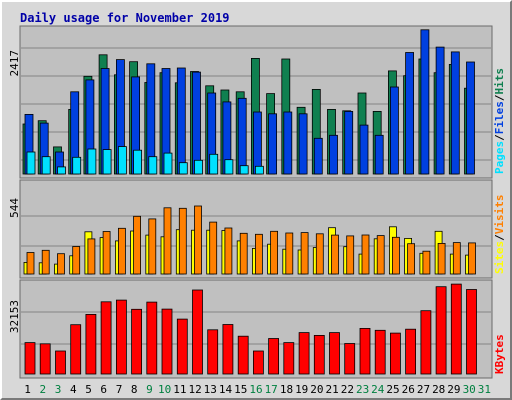  What do you see at coordinates (408, 389) in the screenshot?
I see `day-label-26: 26` at bounding box center [408, 389].